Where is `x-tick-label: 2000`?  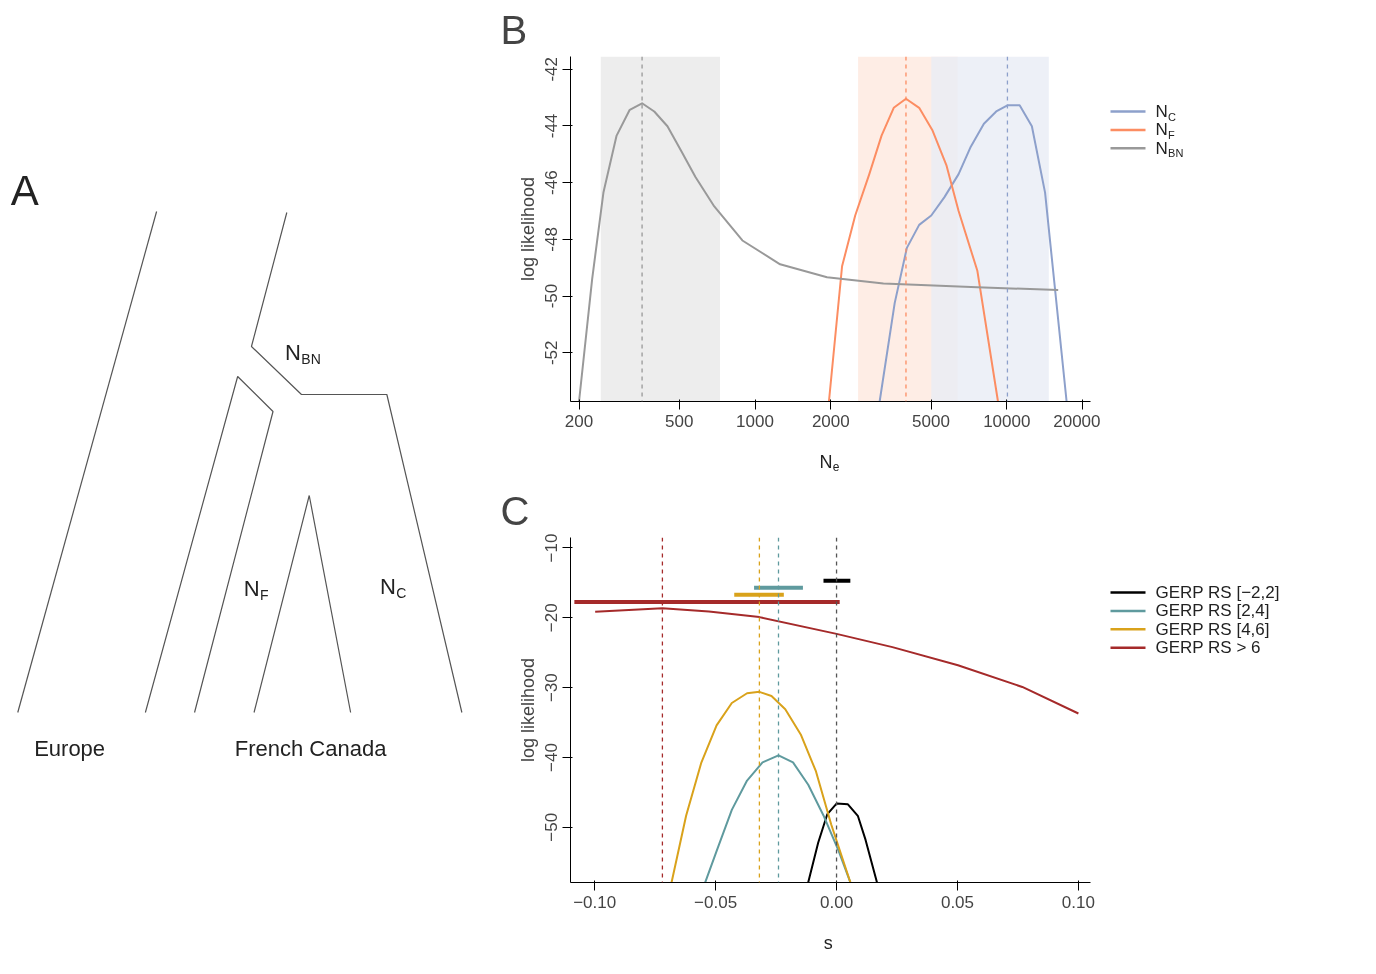
x-tick-label: 2000 is located at coordinates (830, 421).